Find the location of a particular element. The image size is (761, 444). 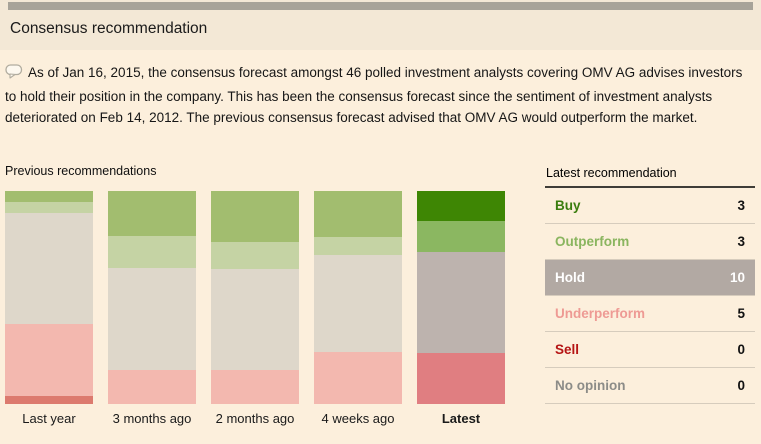

row-label-underperform: Underperform is located at coordinates (600, 313).